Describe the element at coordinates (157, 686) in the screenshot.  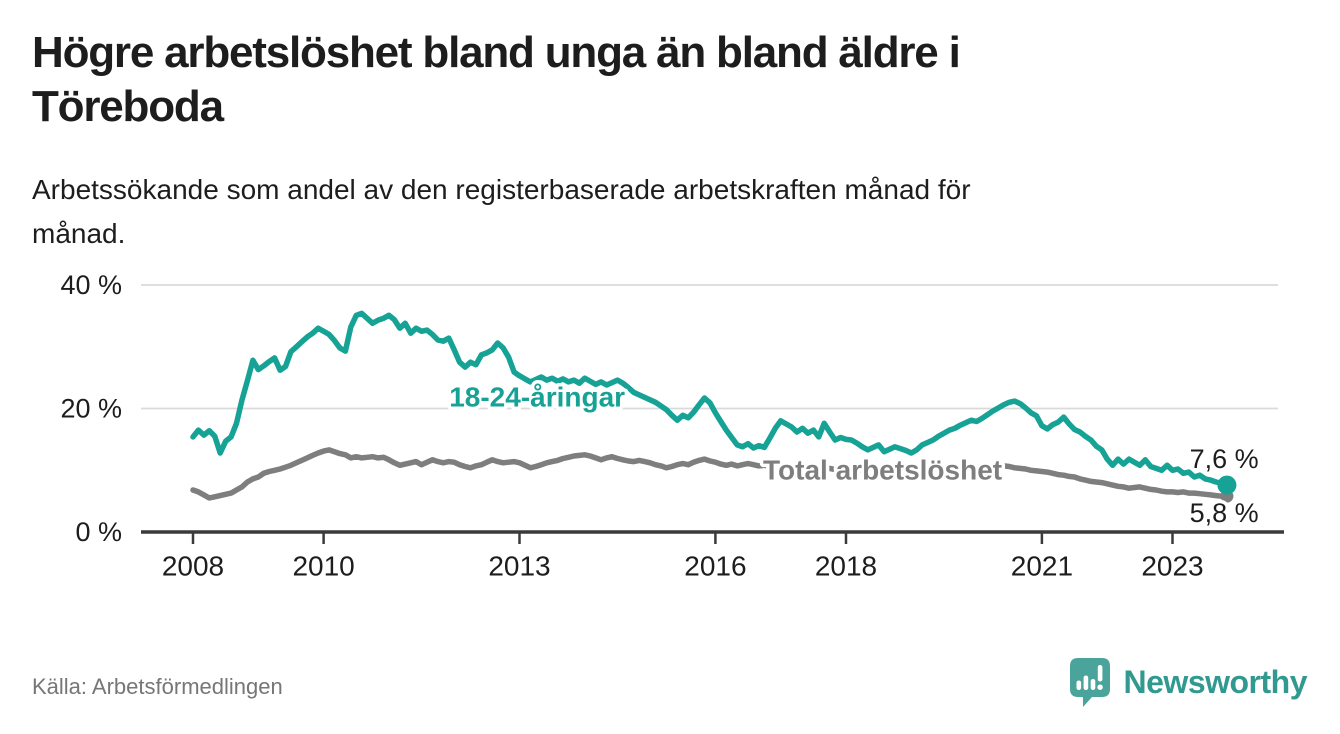
I see `source-note: Källa: Arbetsförmedlingen` at that location.